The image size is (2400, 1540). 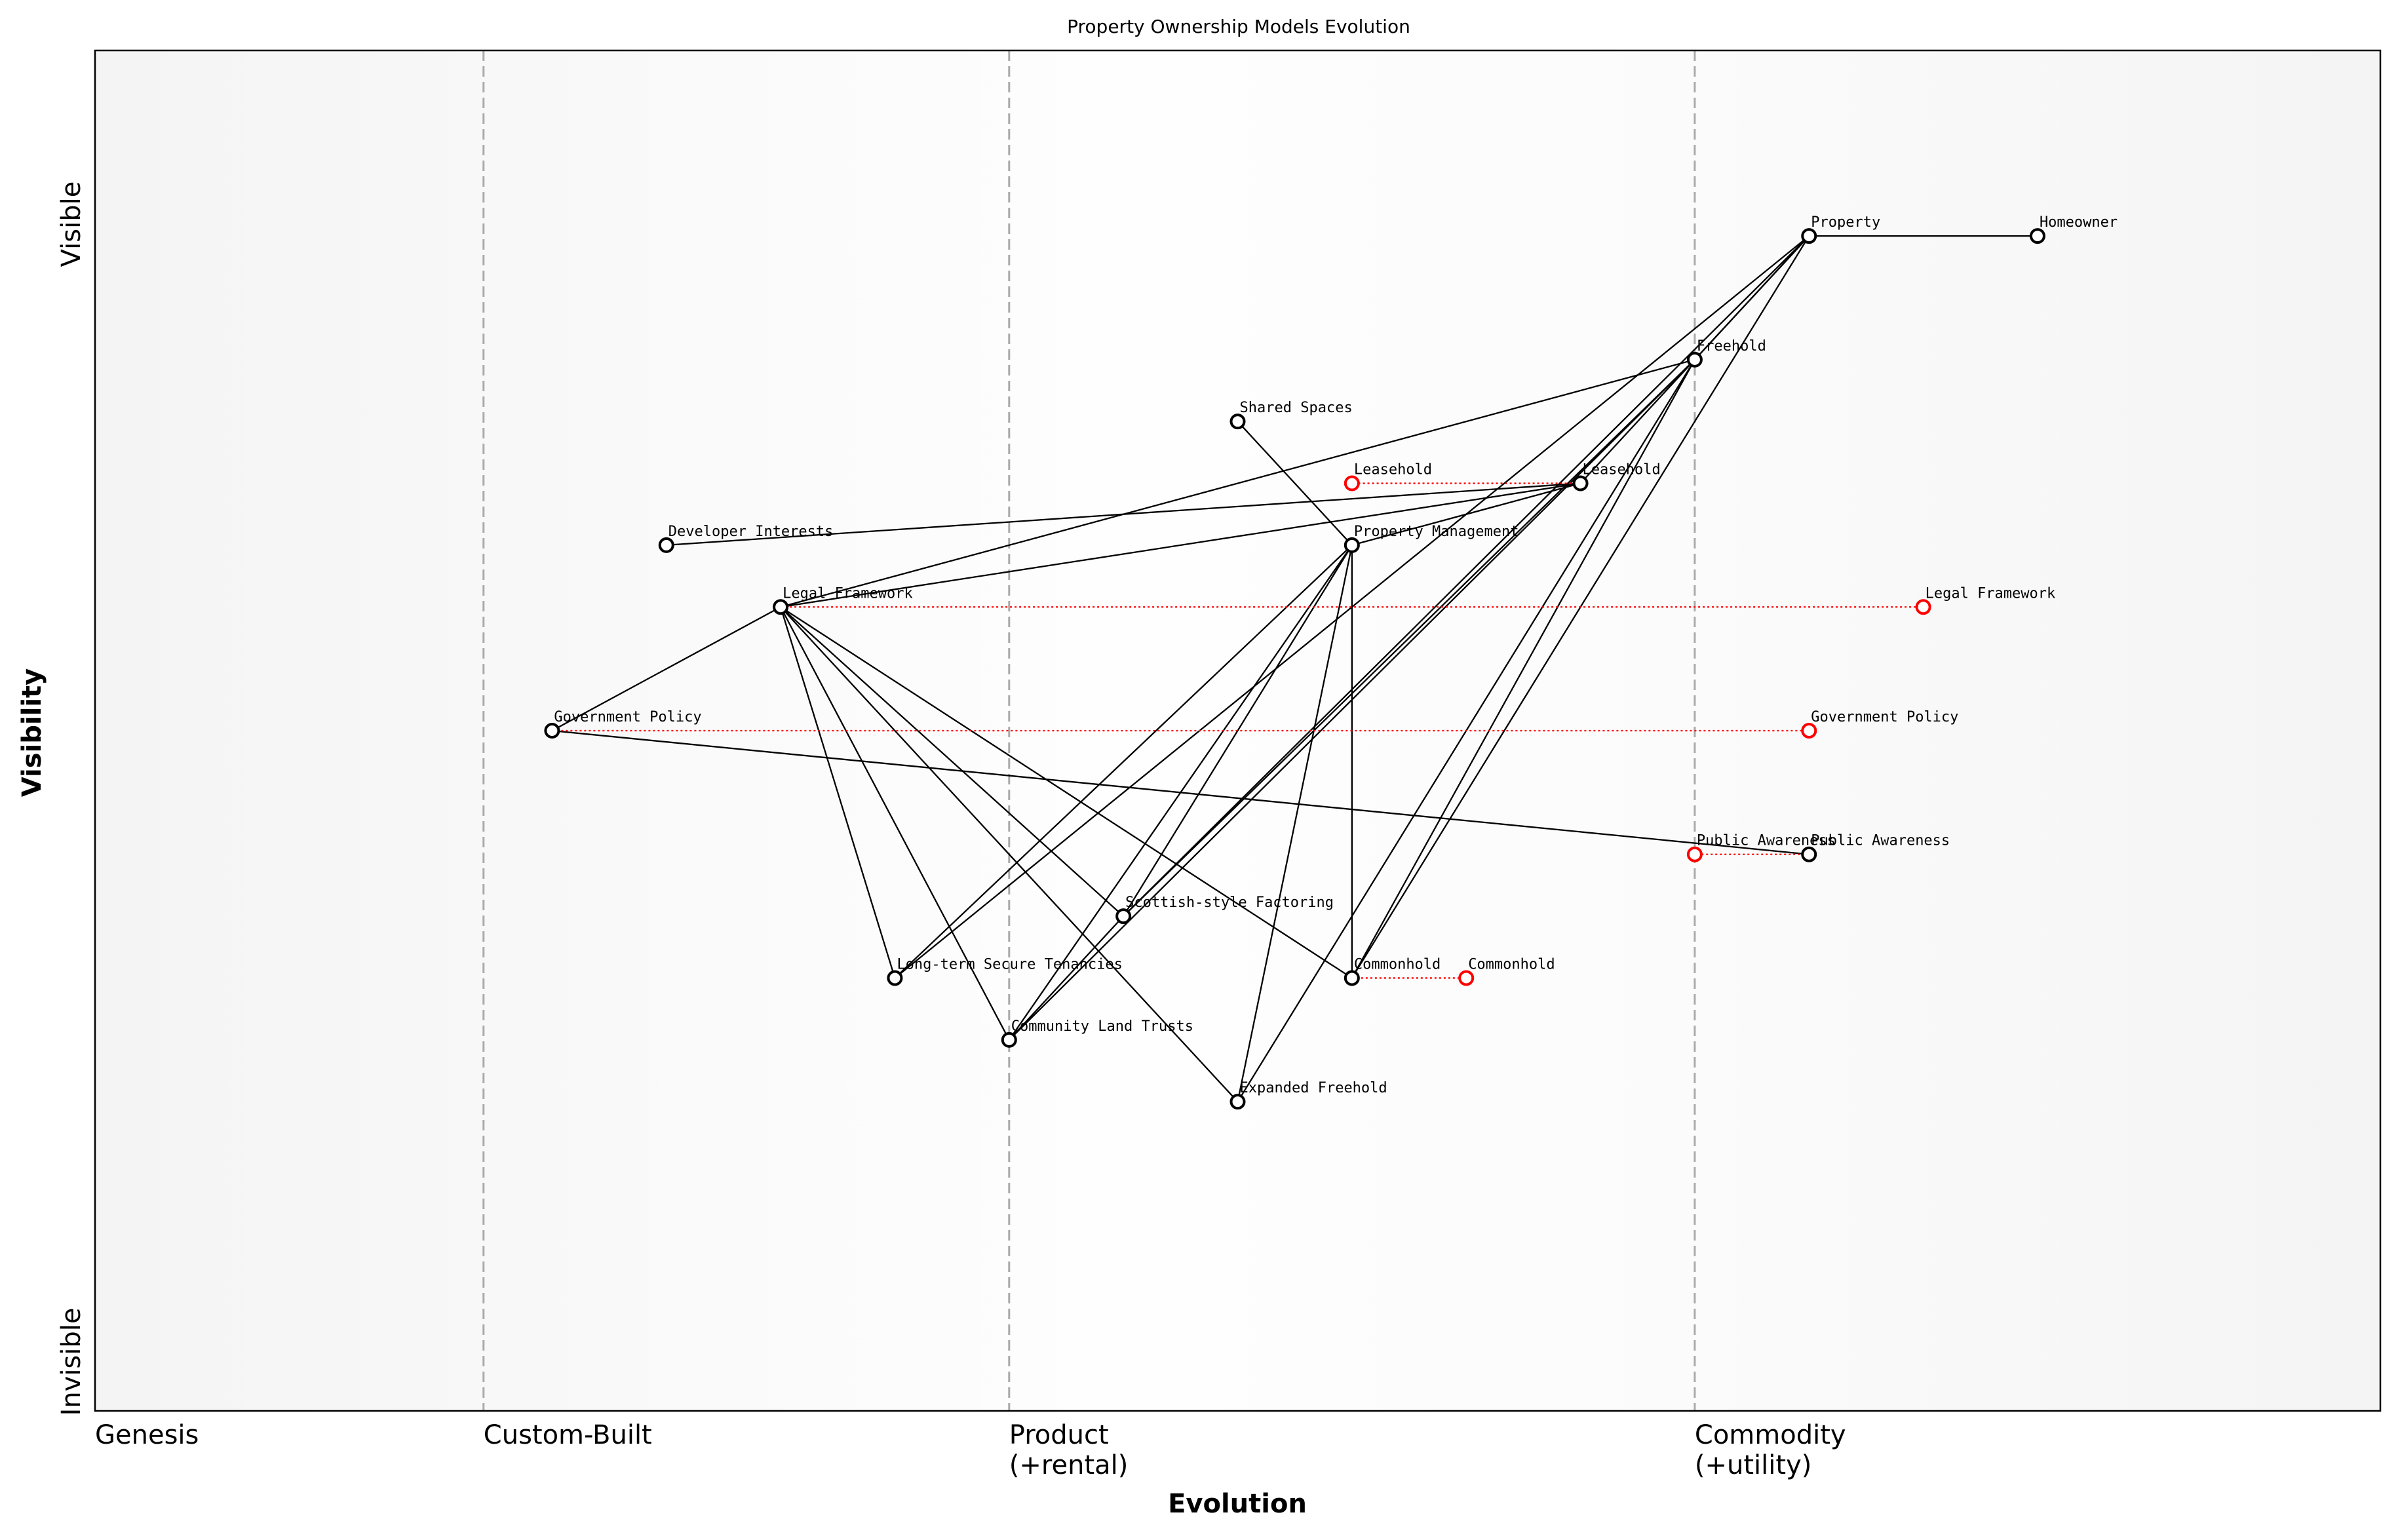 What do you see at coordinates (1770, 1450) in the screenshot?
I see `stage-label: Commodity (+utility)` at bounding box center [1770, 1450].